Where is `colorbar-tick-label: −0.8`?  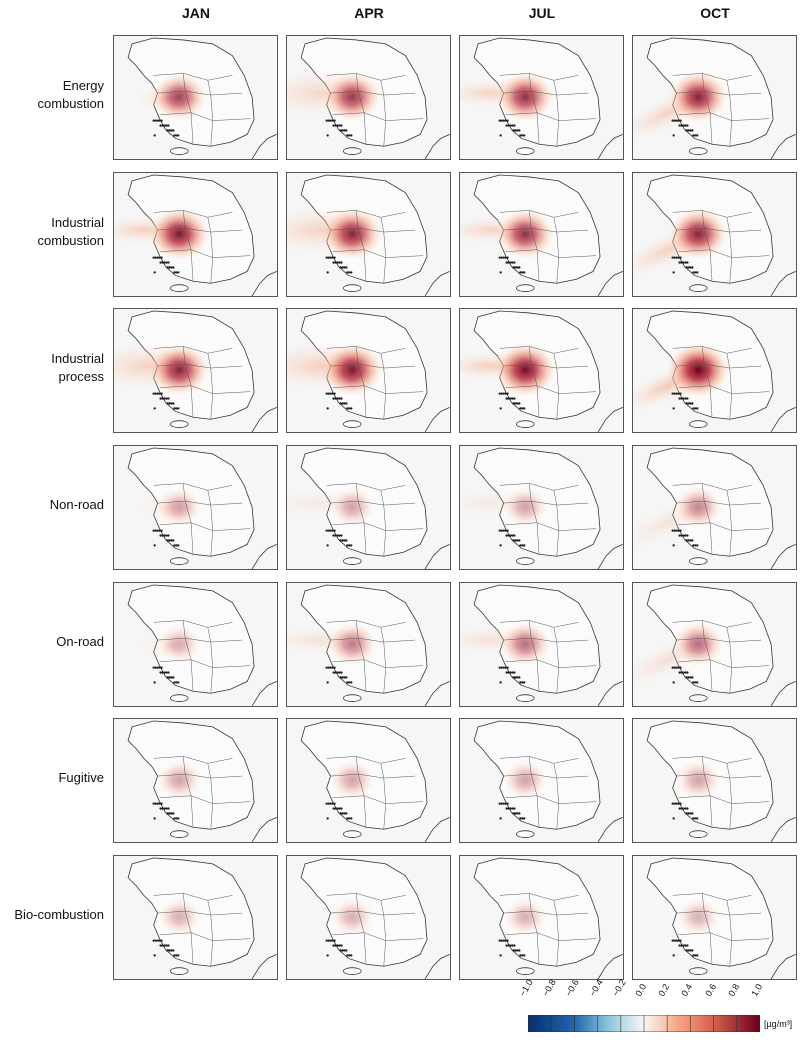
colorbar-tick-label: −0.8 is located at coordinates (549, 987).